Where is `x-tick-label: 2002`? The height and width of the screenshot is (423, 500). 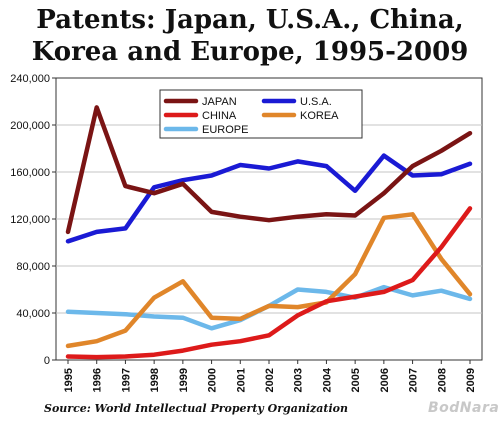
x-tick-label: 2002 is located at coordinates (270, 380).